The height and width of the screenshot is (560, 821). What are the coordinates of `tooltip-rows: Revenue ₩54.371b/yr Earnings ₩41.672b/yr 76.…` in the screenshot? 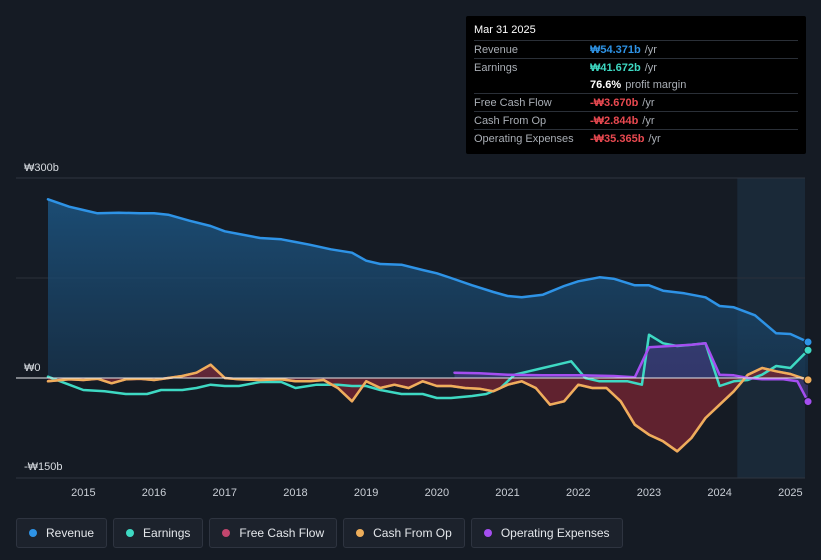 It's located at (636, 93).